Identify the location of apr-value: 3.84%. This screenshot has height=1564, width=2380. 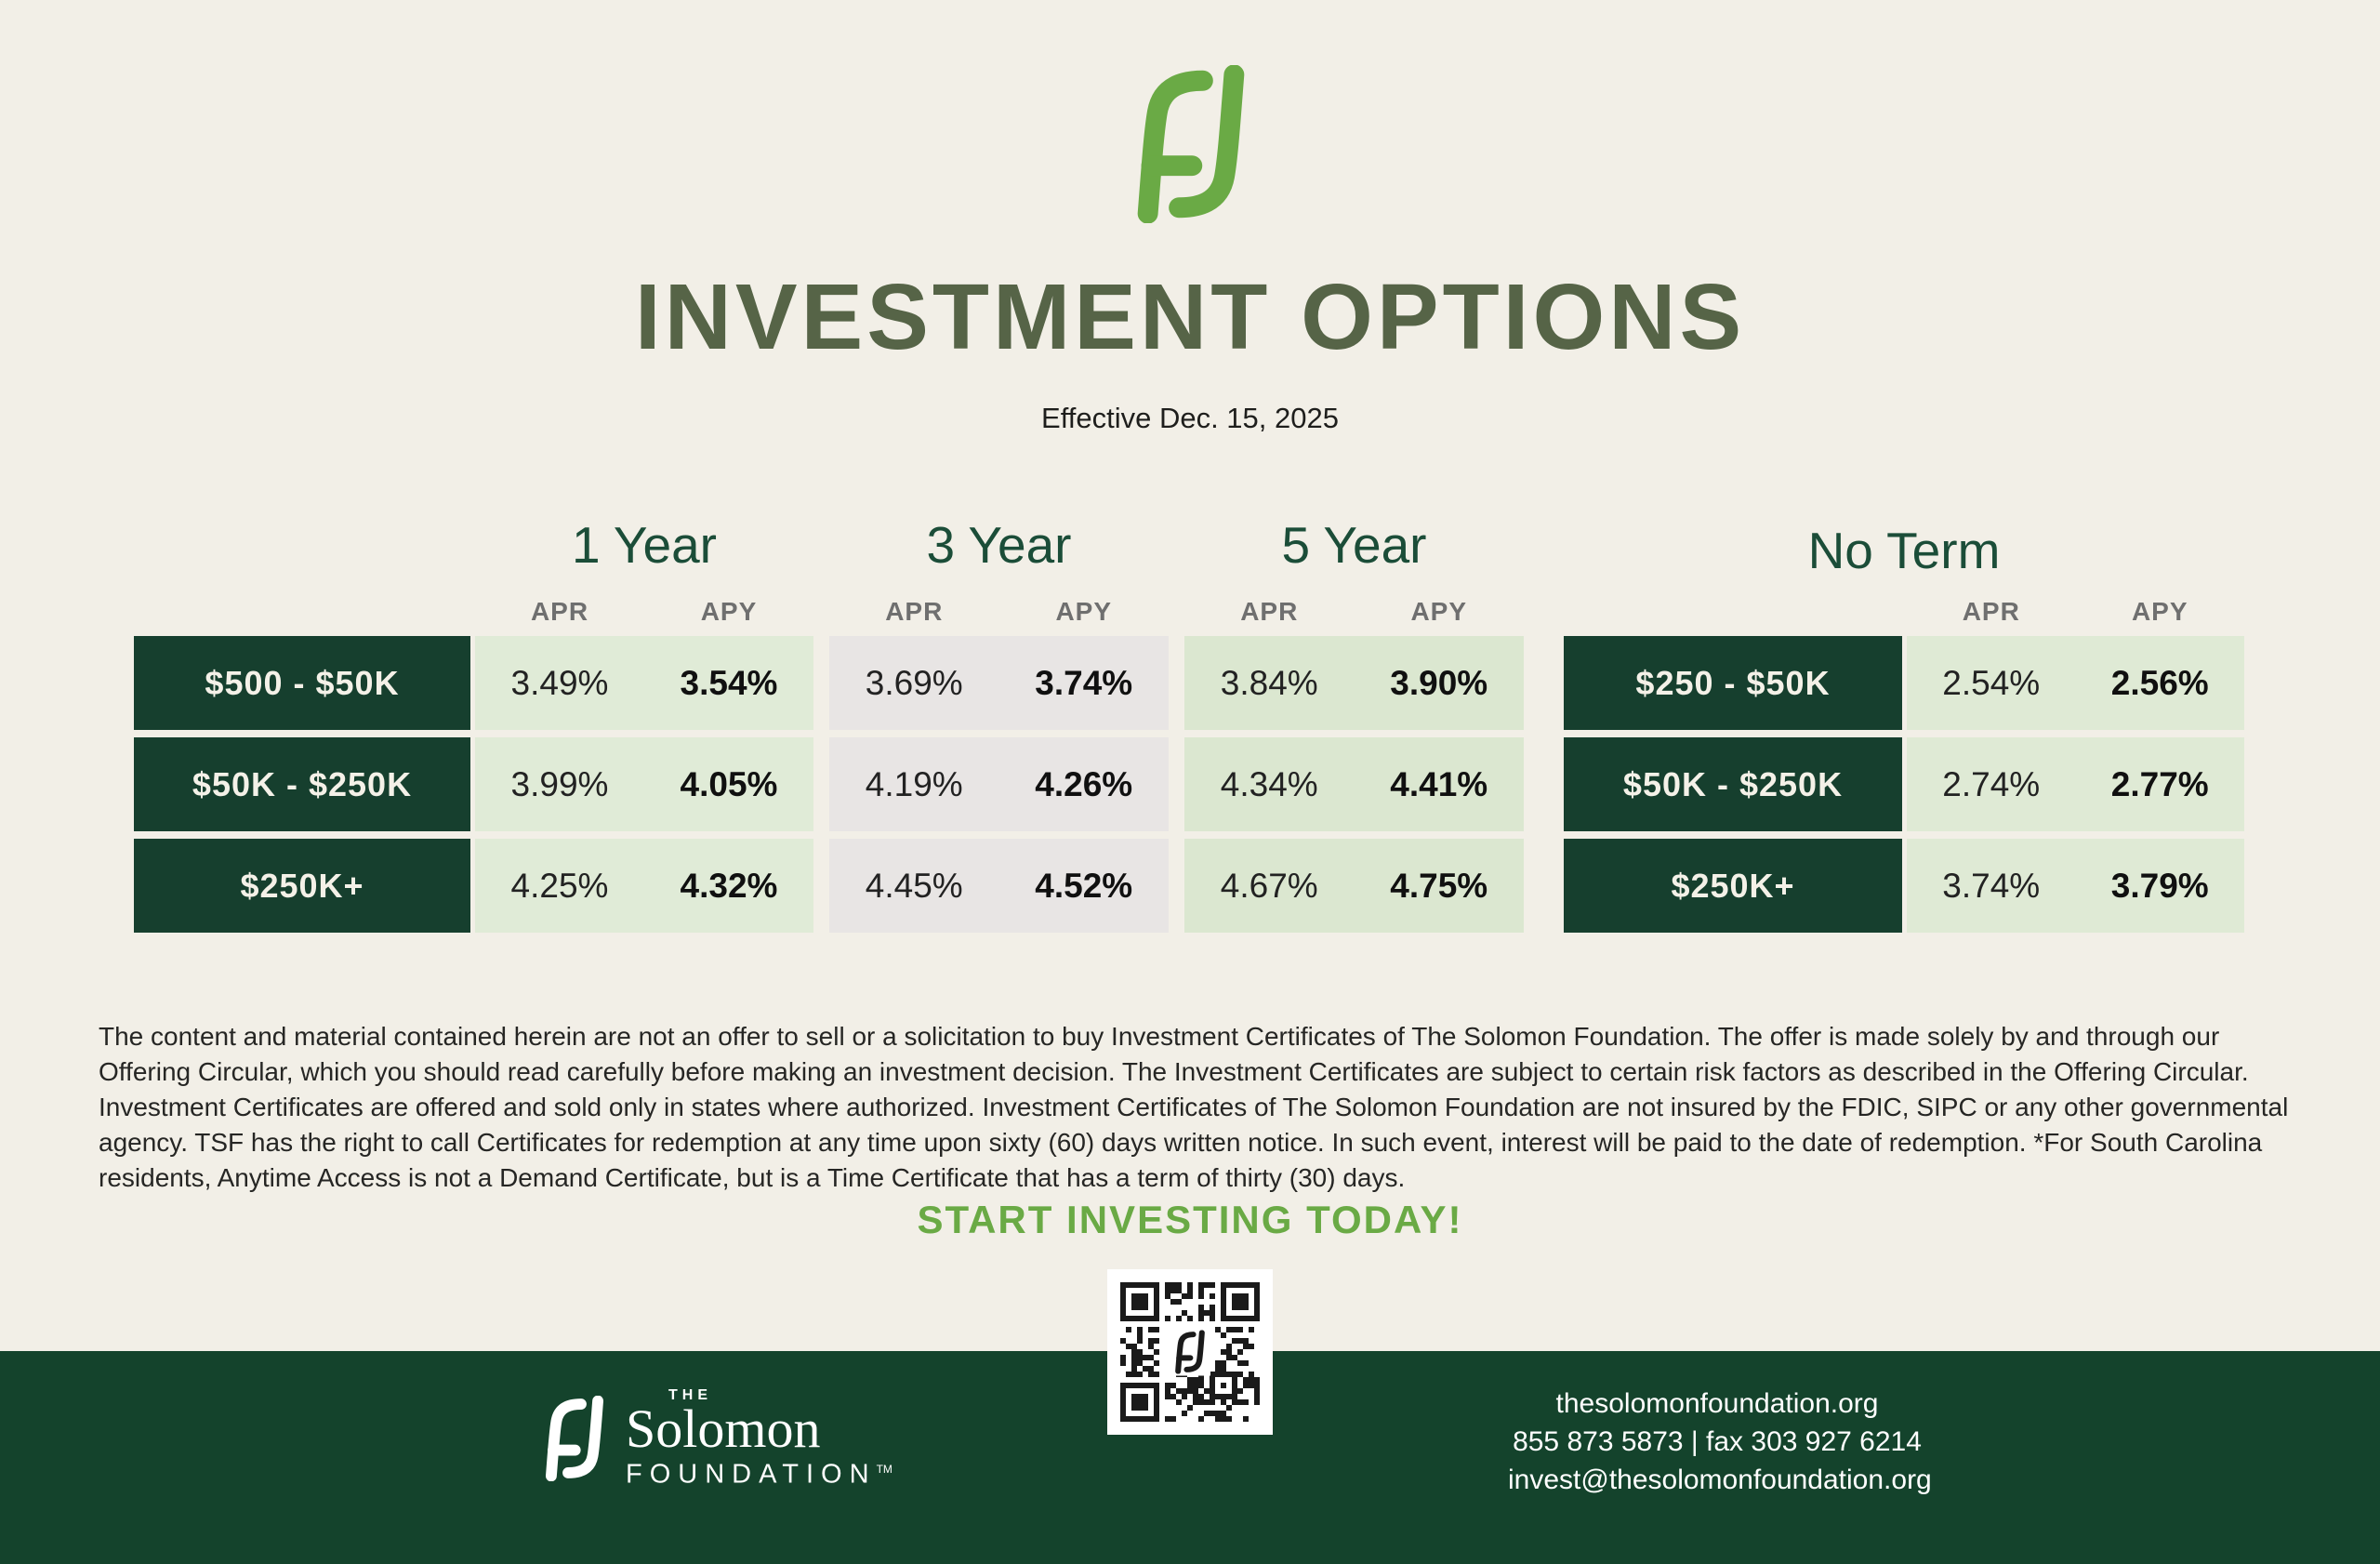
(1269, 682).